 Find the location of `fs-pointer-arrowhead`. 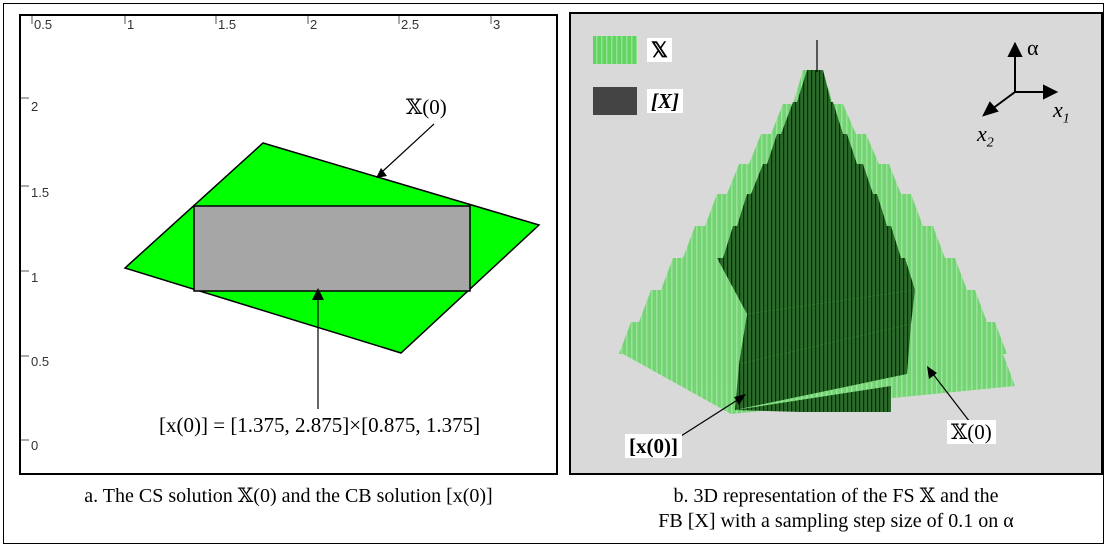

fs-pointer-arrowhead is located at coordinates (932, 372).